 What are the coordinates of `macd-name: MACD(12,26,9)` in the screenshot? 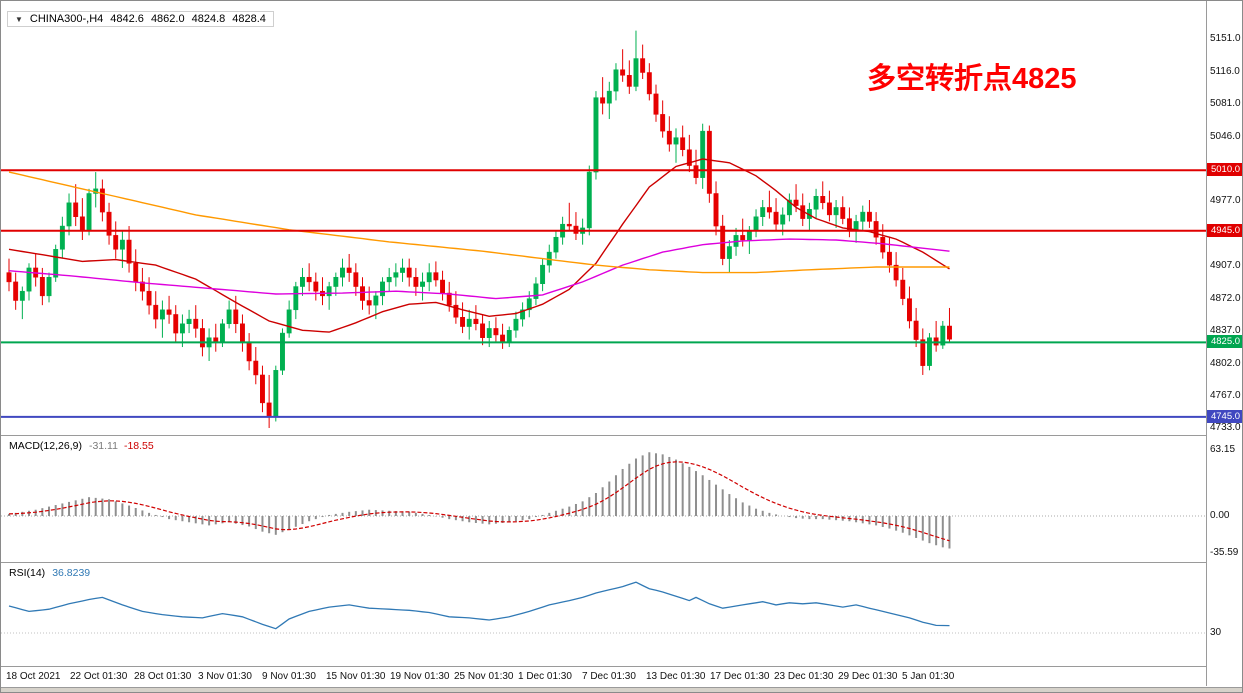 It's located at (45, 446).